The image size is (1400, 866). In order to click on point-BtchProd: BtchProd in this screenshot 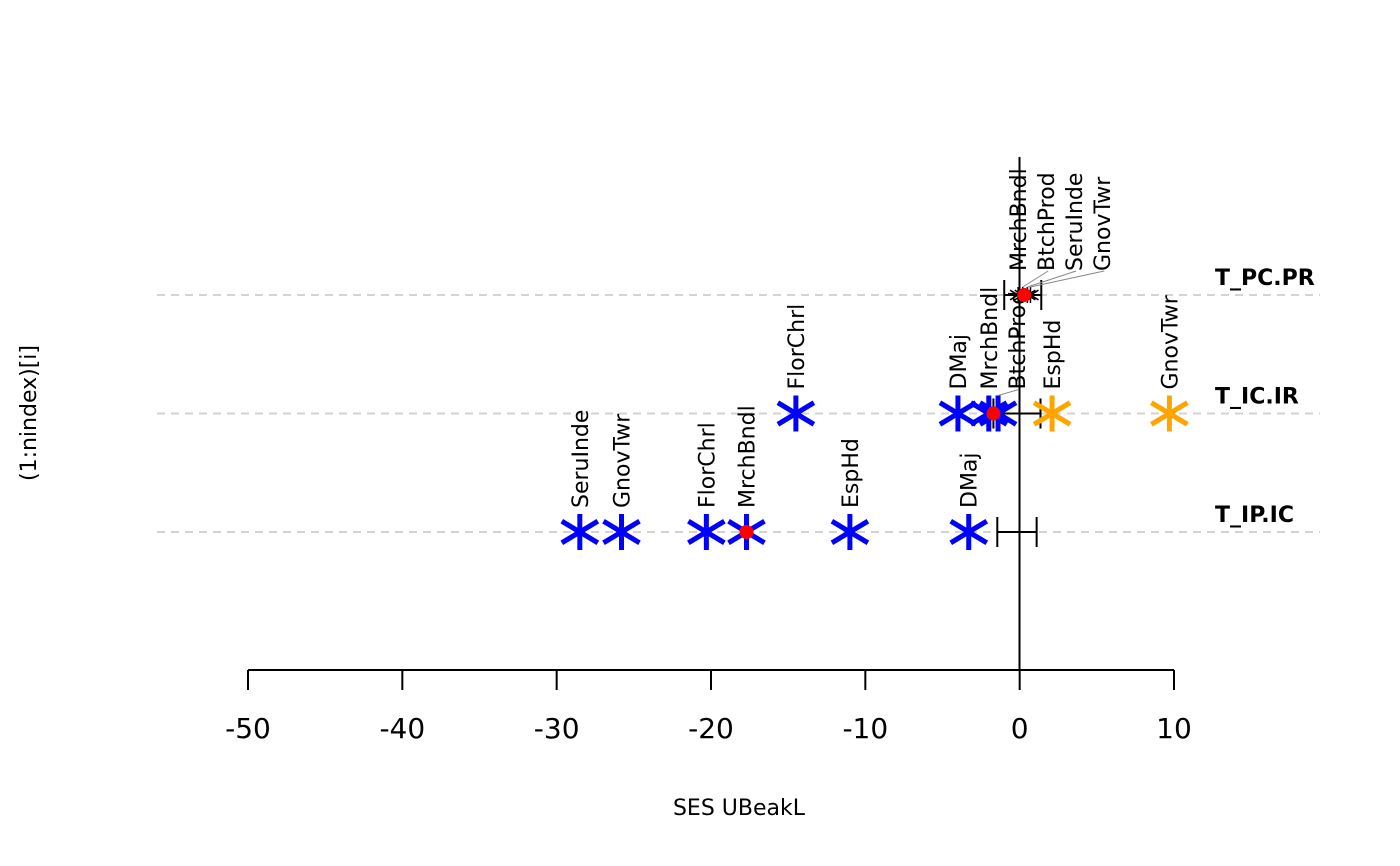, I will do `click(1037, 237)`.